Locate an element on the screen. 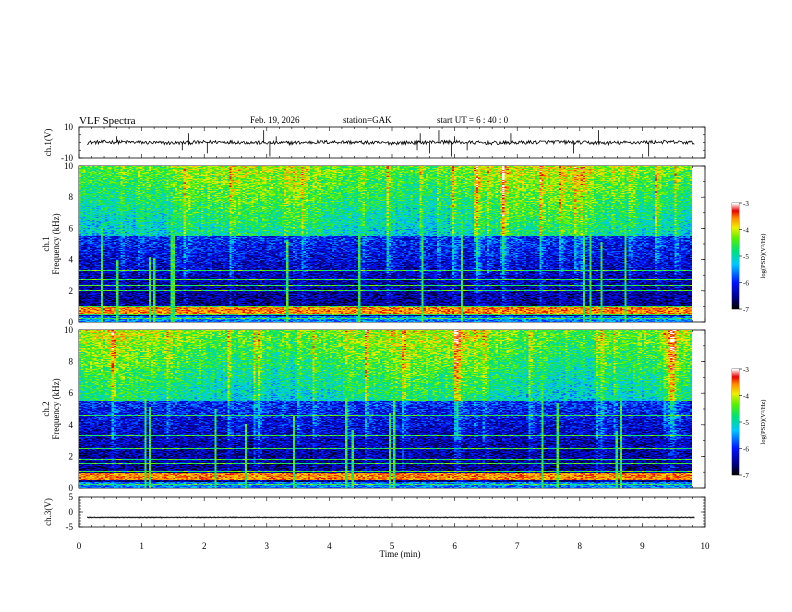 The width and height of the screenshot is (792, 612). ch3-waveform-panel: 5 0 -5 ch.3(V) is located at coordinates (374, 512).